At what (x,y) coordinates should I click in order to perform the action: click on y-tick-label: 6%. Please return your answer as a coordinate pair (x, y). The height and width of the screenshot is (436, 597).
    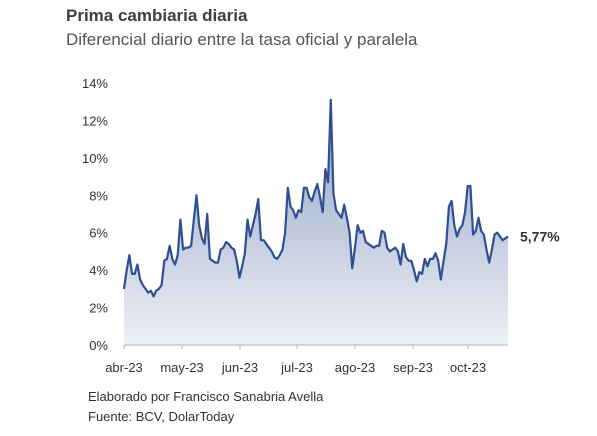
    Looking at the image, I should click on (98, 233).